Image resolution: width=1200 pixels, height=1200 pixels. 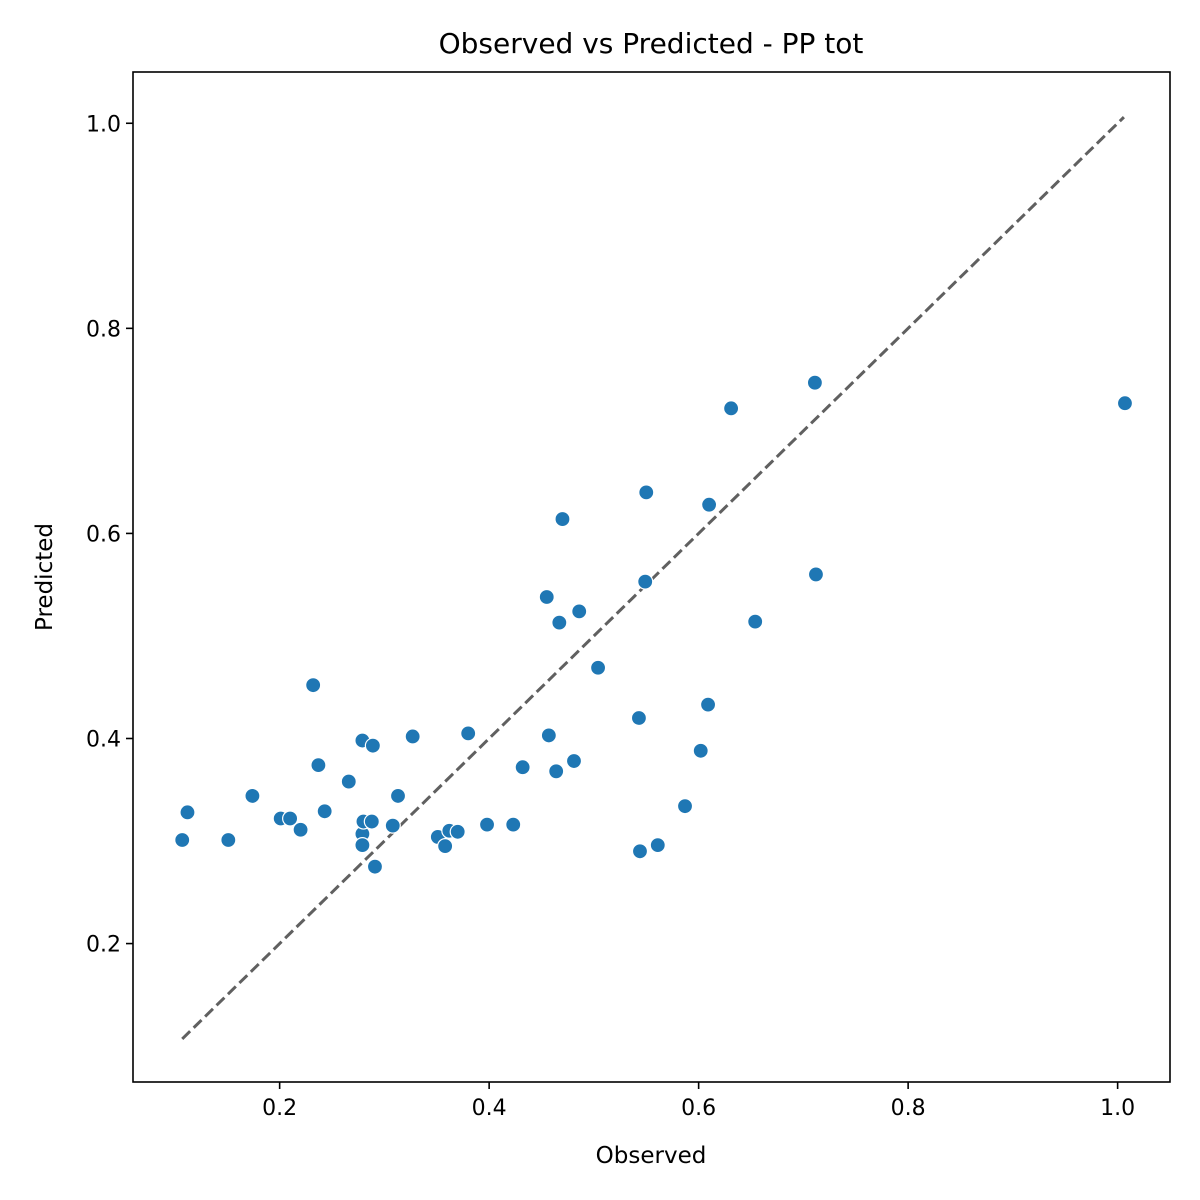 I want to click on y-tick-label: 0.4, so click(x=103, y=739).